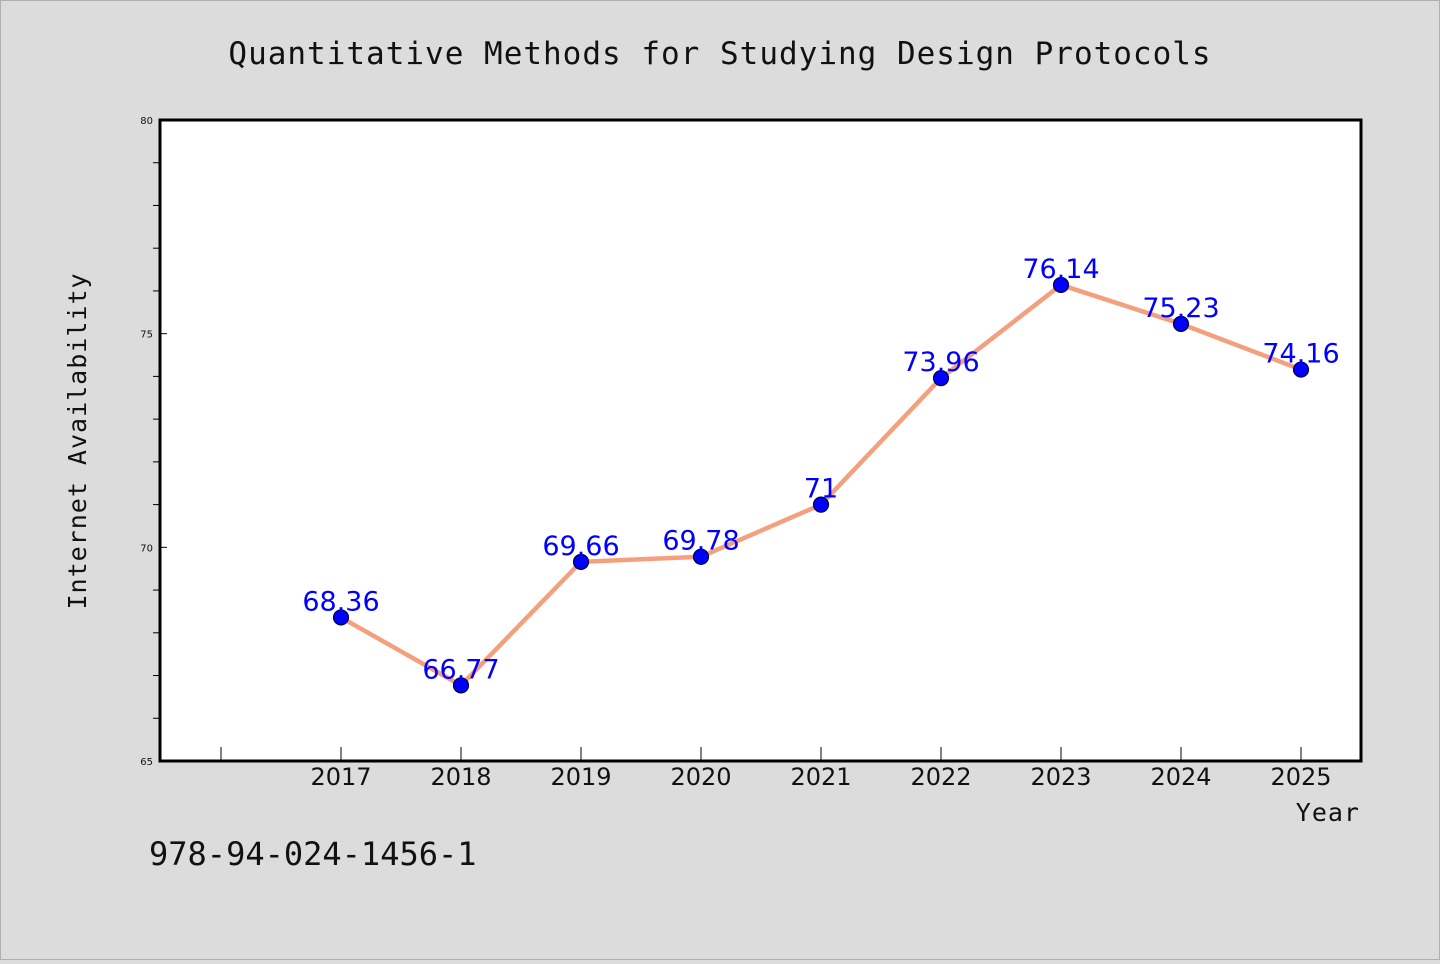 The width and height of the screenshot is (1440, 964). Describe the element at coordinates (820, 777) in the screenshot. I see `x-tick-label: 2021` at that location.